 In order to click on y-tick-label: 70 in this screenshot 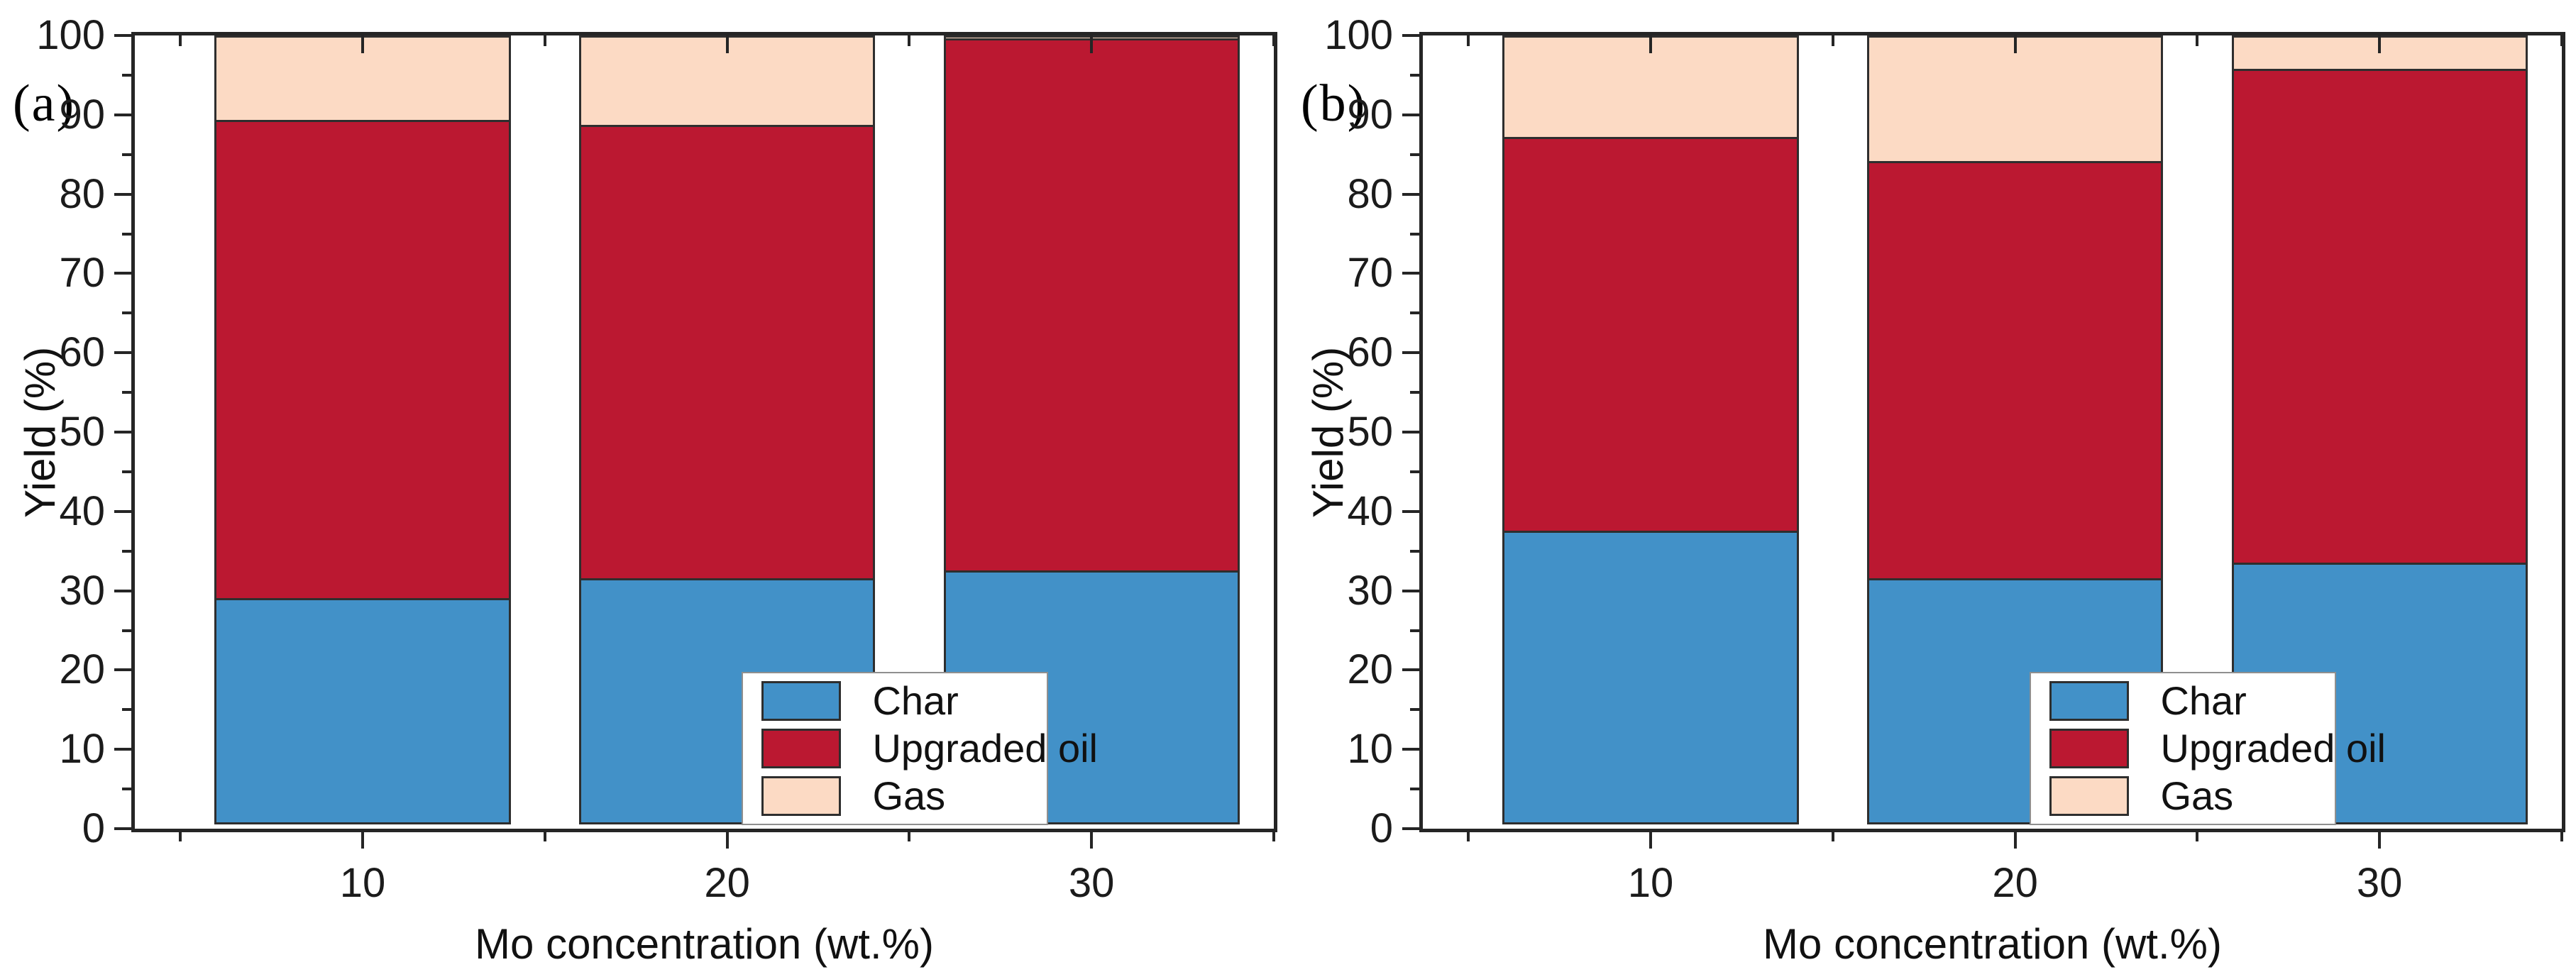, I will do `click(1370, 273)`.